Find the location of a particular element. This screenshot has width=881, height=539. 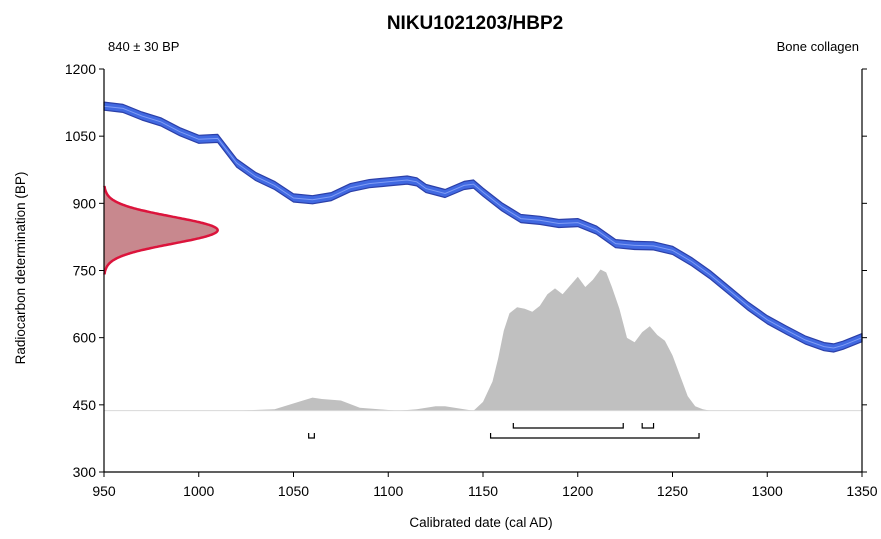

y-tick-label: 750 is located at coordinates (85, 271).